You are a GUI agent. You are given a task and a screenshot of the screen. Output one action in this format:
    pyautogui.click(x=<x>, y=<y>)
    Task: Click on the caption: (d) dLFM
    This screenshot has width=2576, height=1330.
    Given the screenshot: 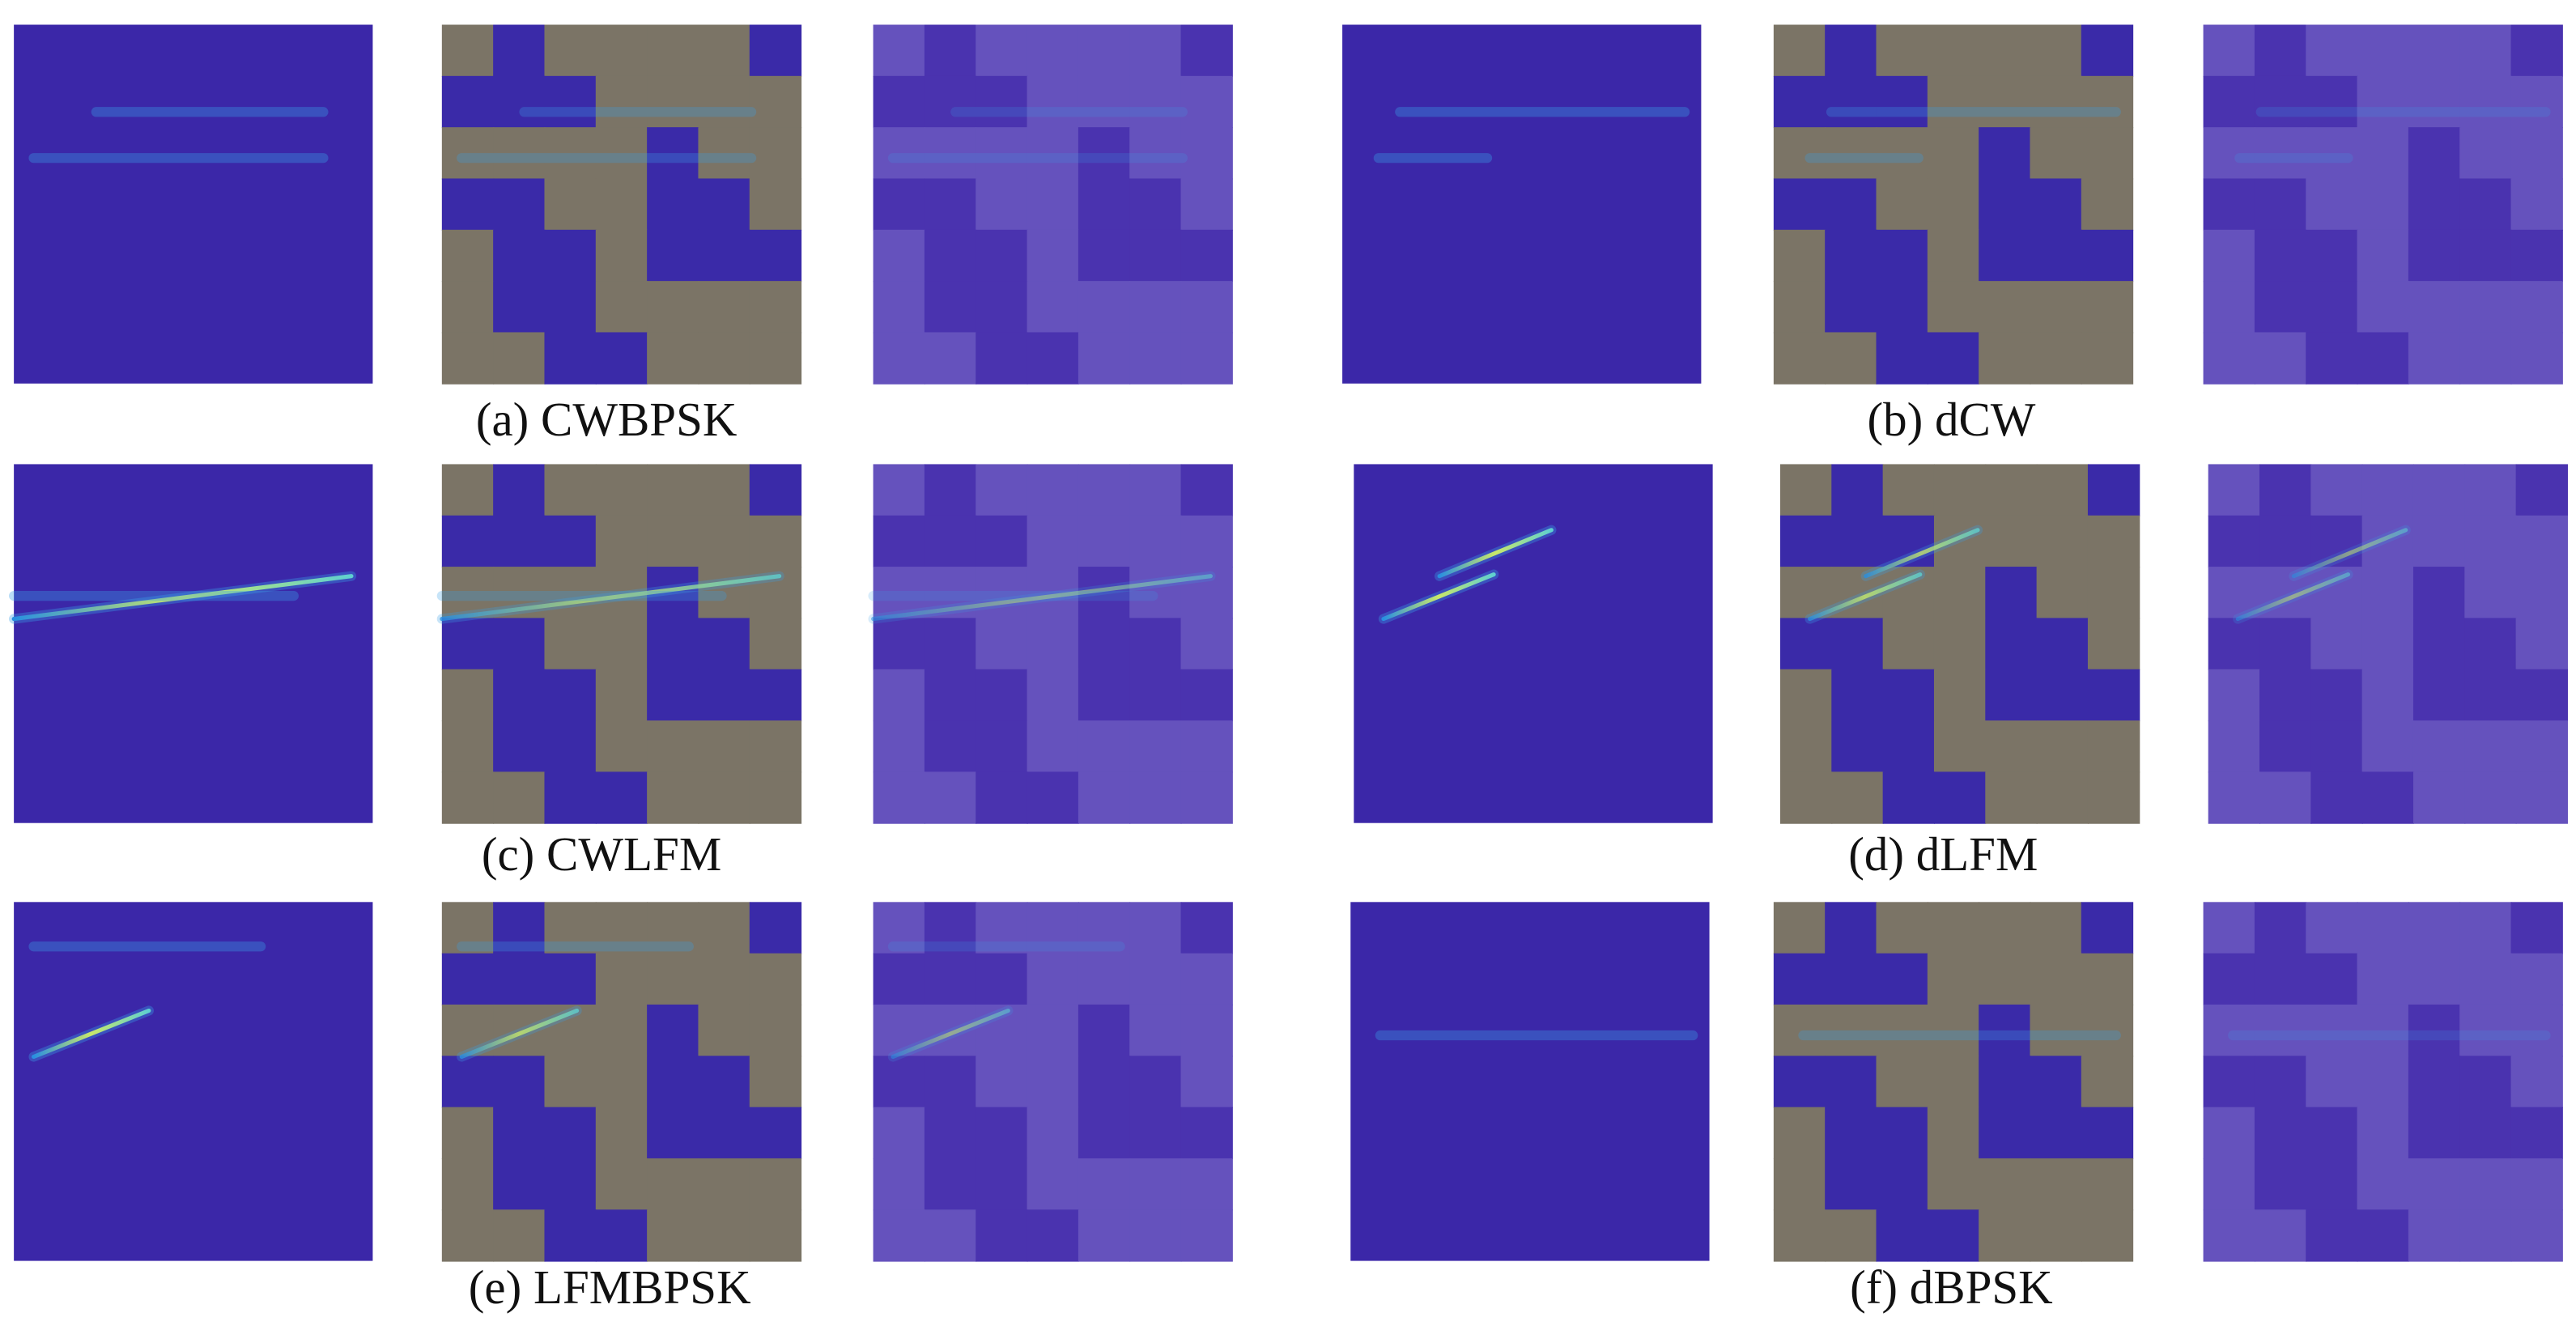 What is the action you would take?
    pyautogui.click(x=1943, y=854)
    